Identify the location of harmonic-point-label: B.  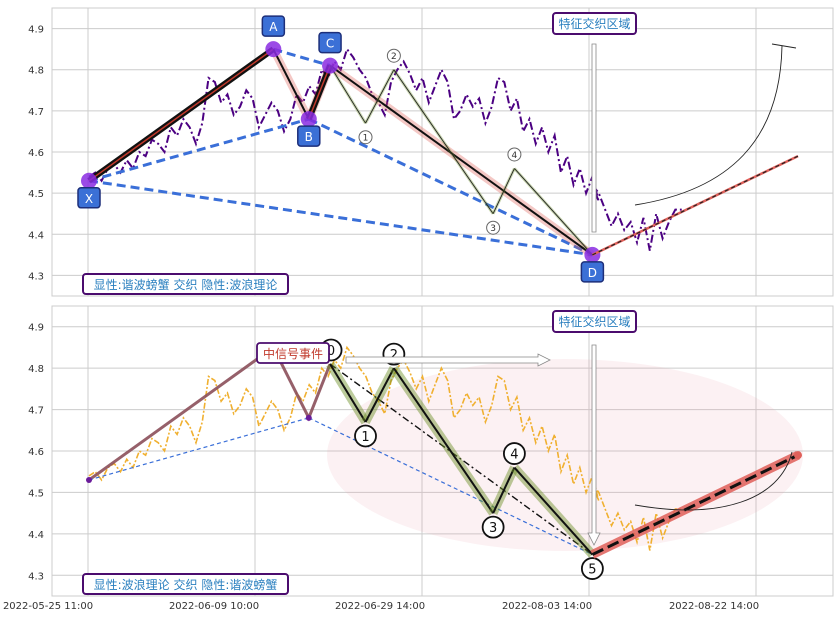
(309, 137).